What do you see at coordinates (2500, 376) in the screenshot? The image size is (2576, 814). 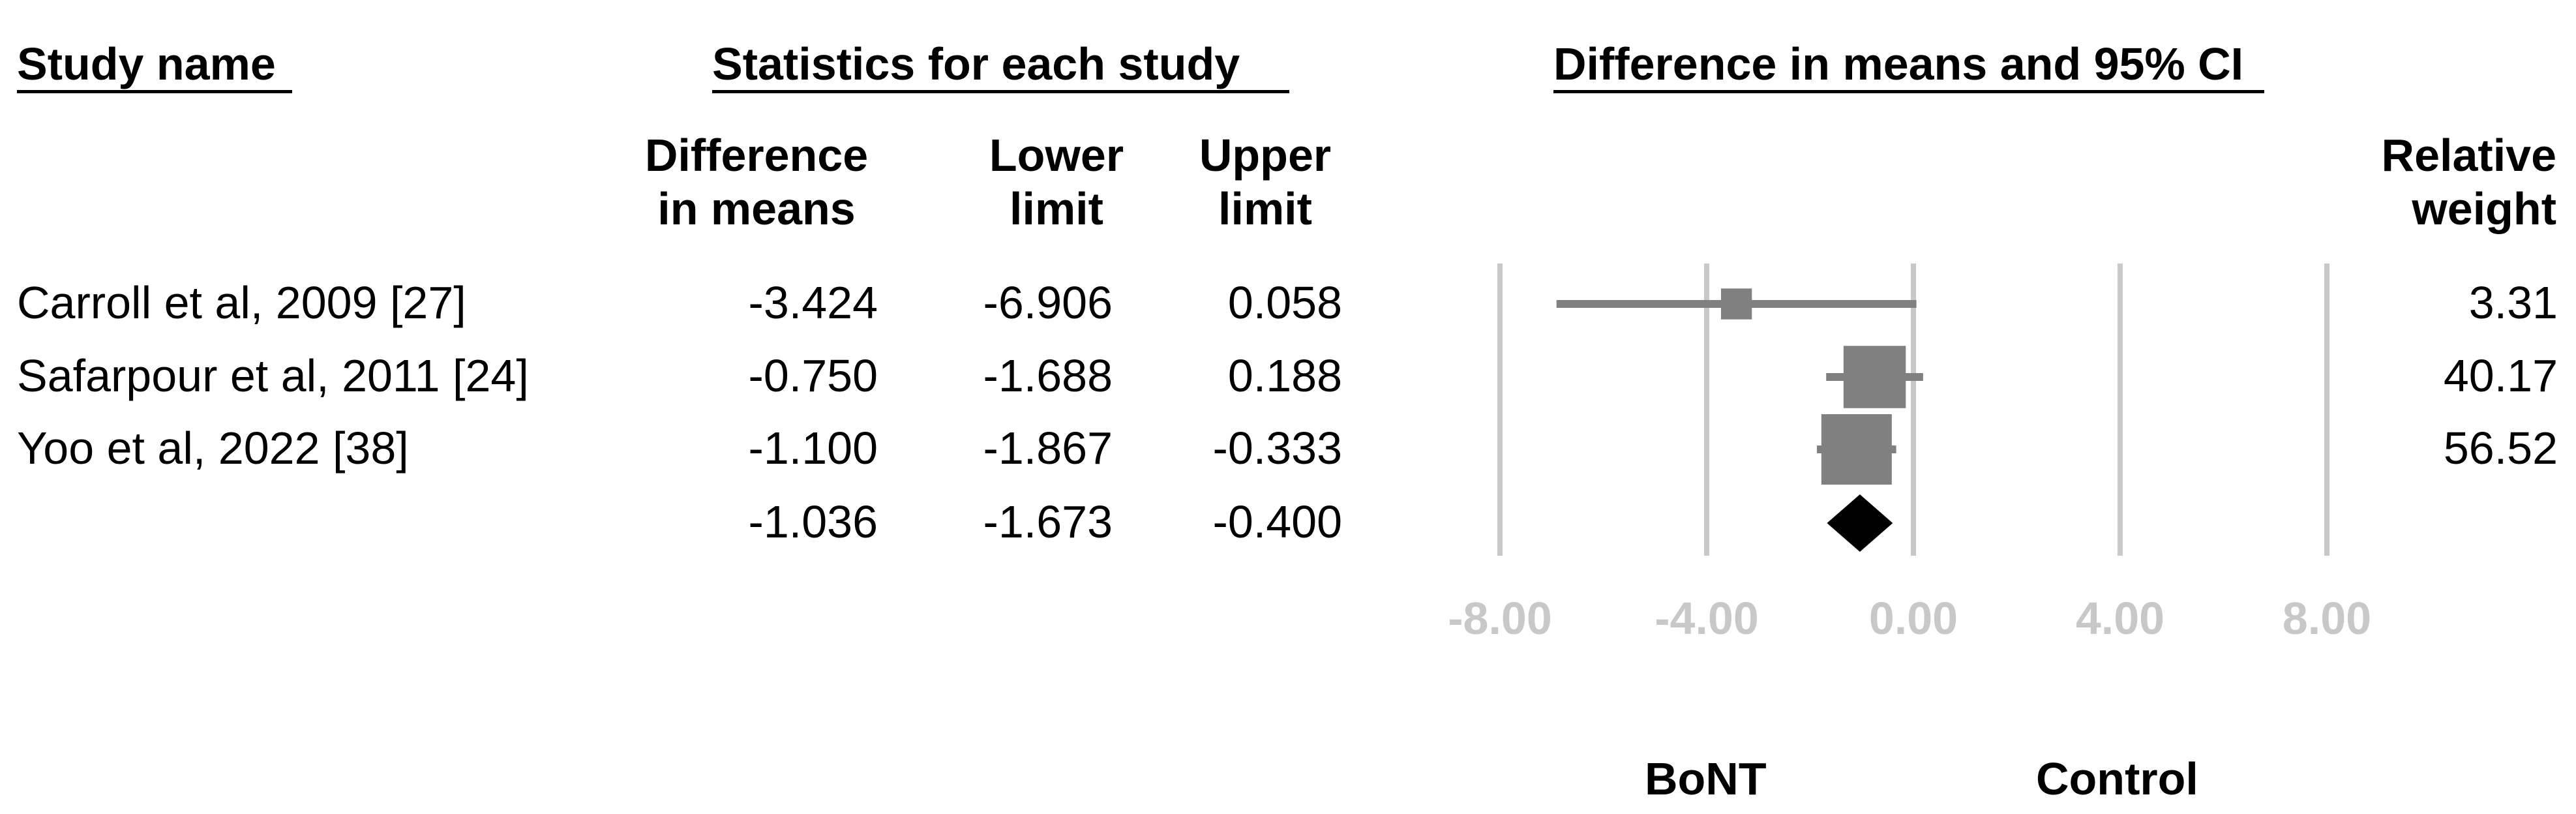 I see `weight-value-2: 40.17` at bounding box center [2500, 376].